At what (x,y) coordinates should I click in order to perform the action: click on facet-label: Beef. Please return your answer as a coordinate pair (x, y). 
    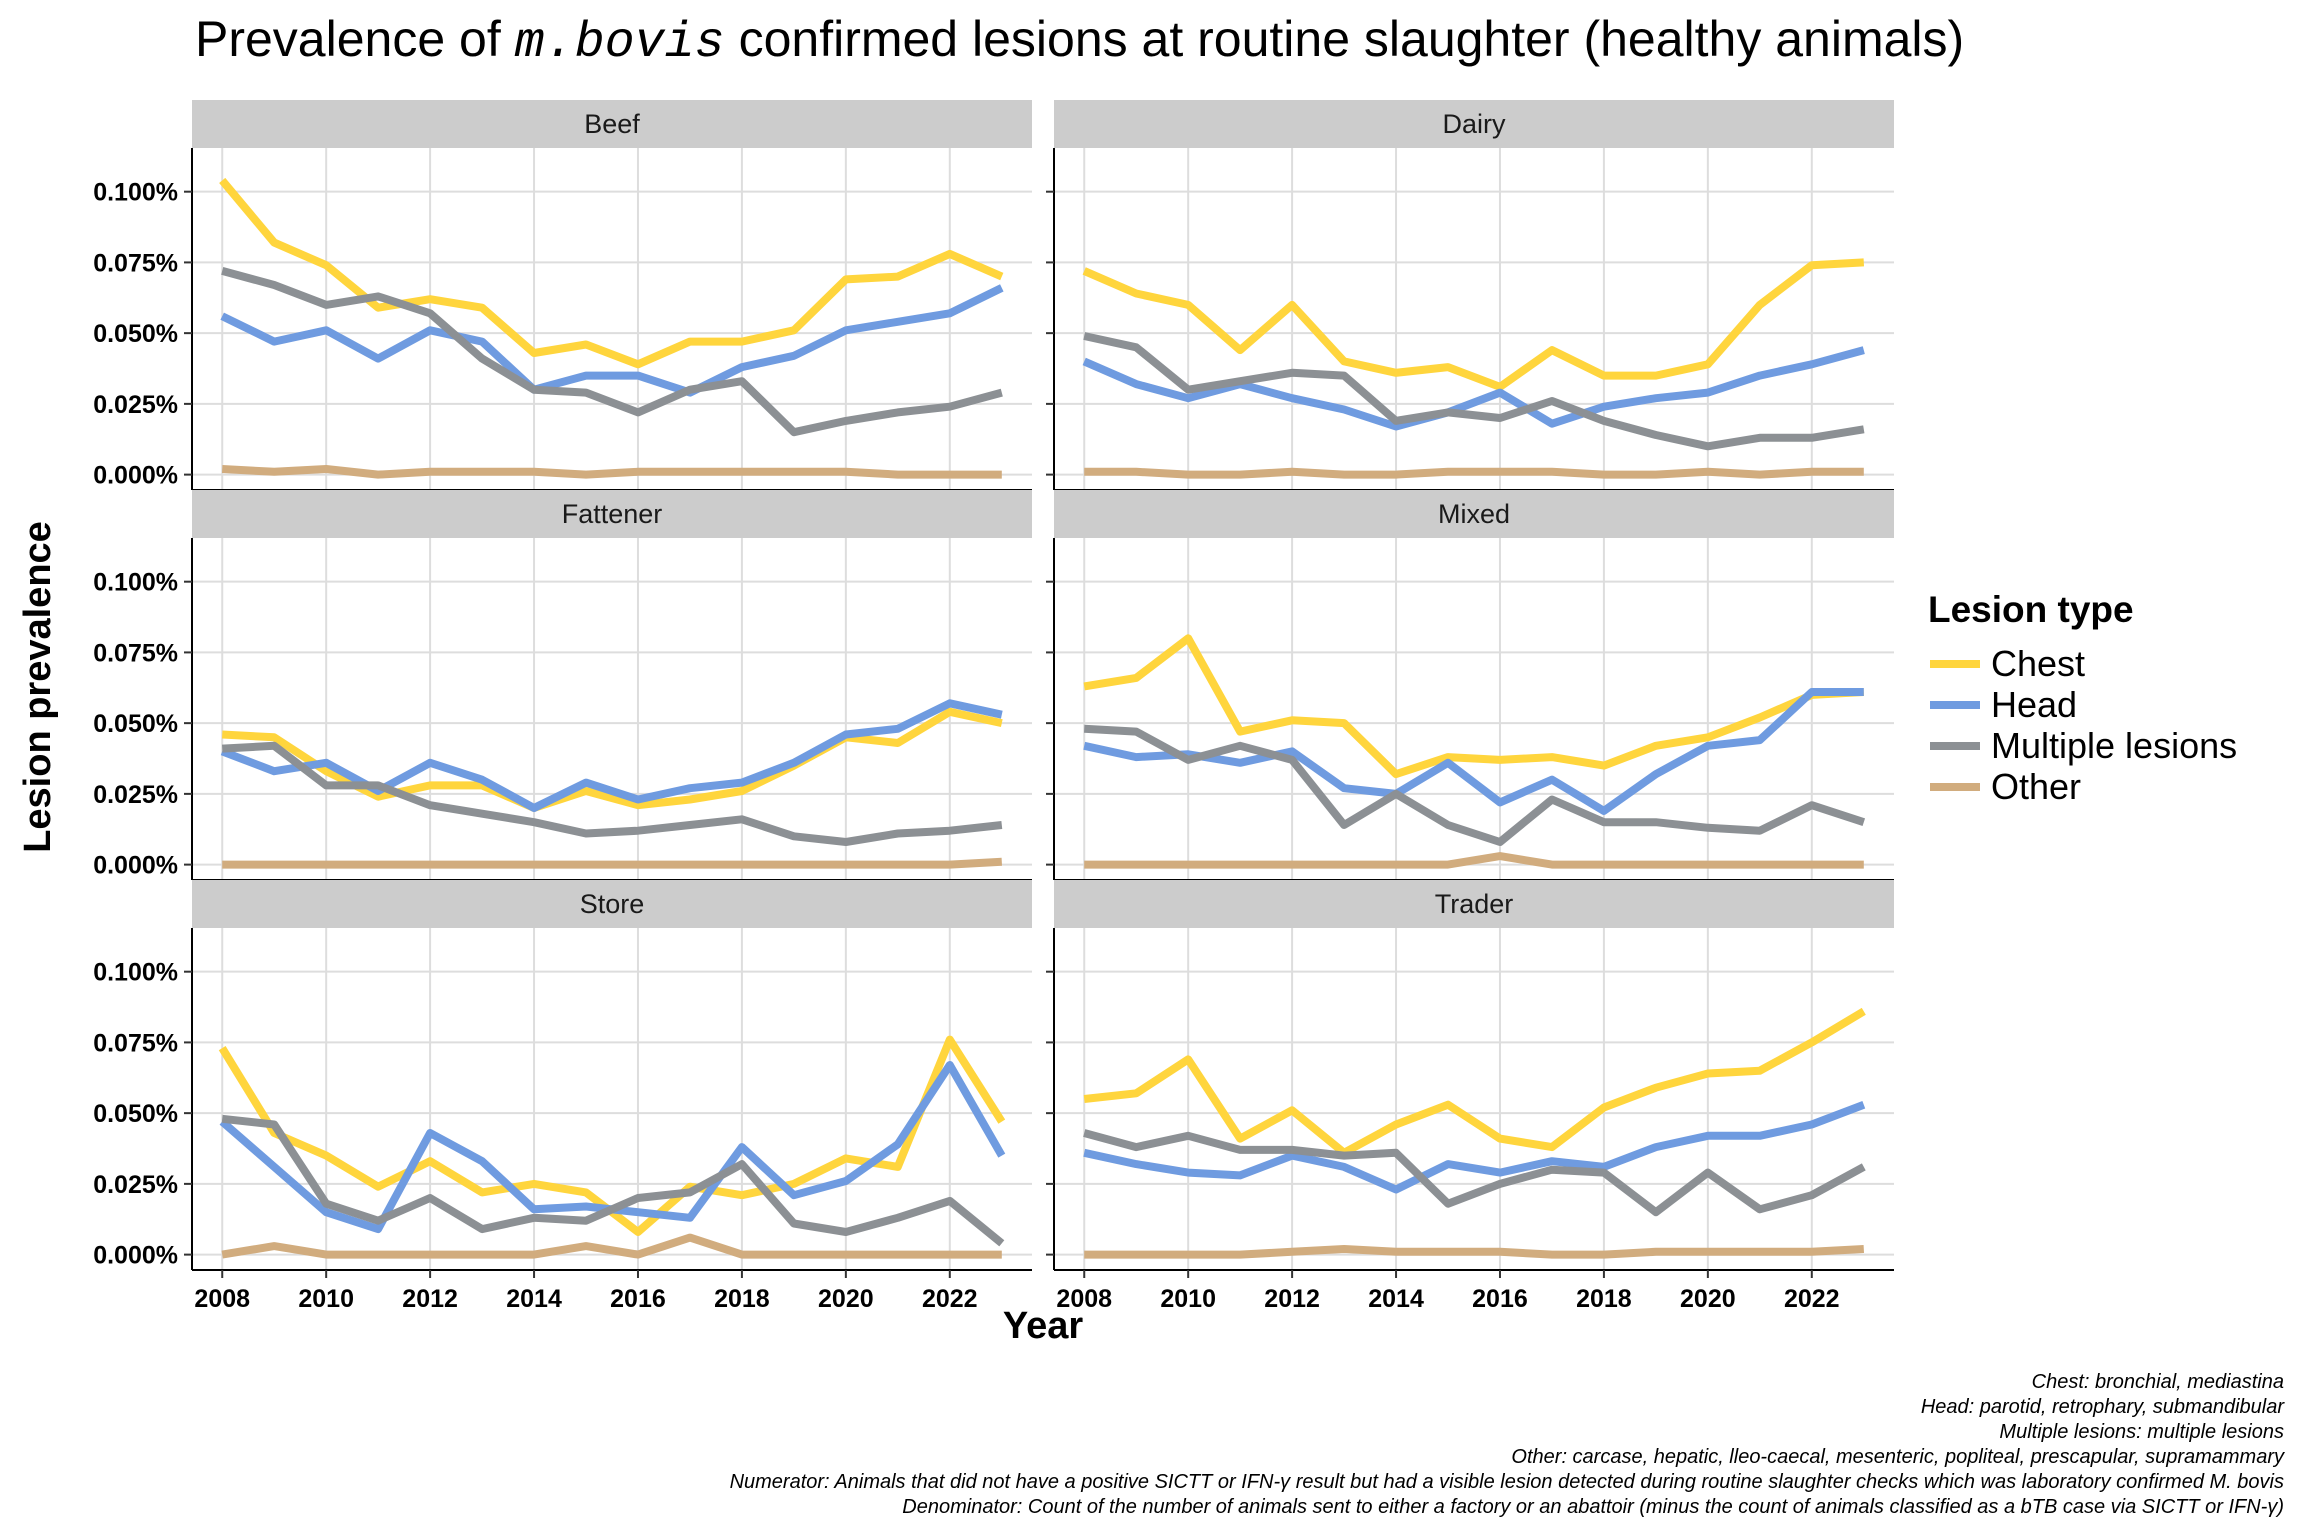
    Looking at the image, I should click on (612, 124).